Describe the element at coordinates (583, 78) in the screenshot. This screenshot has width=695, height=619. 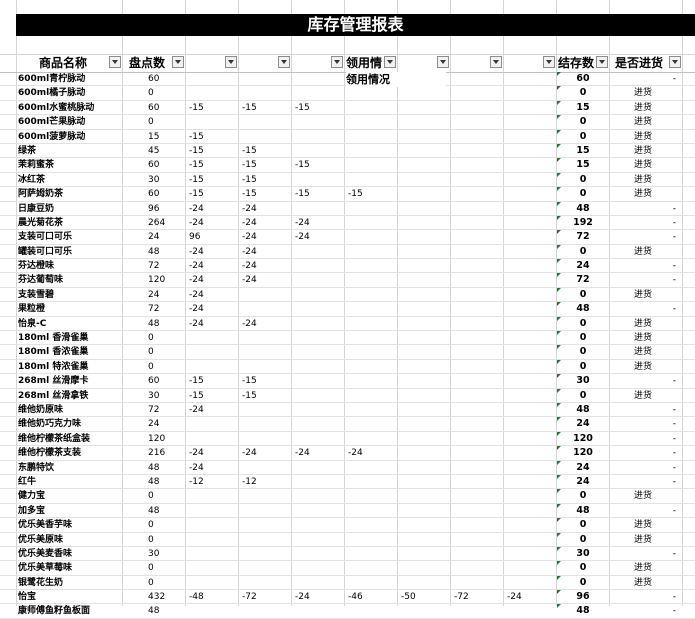
I see `cell-stock: 60` at that location.